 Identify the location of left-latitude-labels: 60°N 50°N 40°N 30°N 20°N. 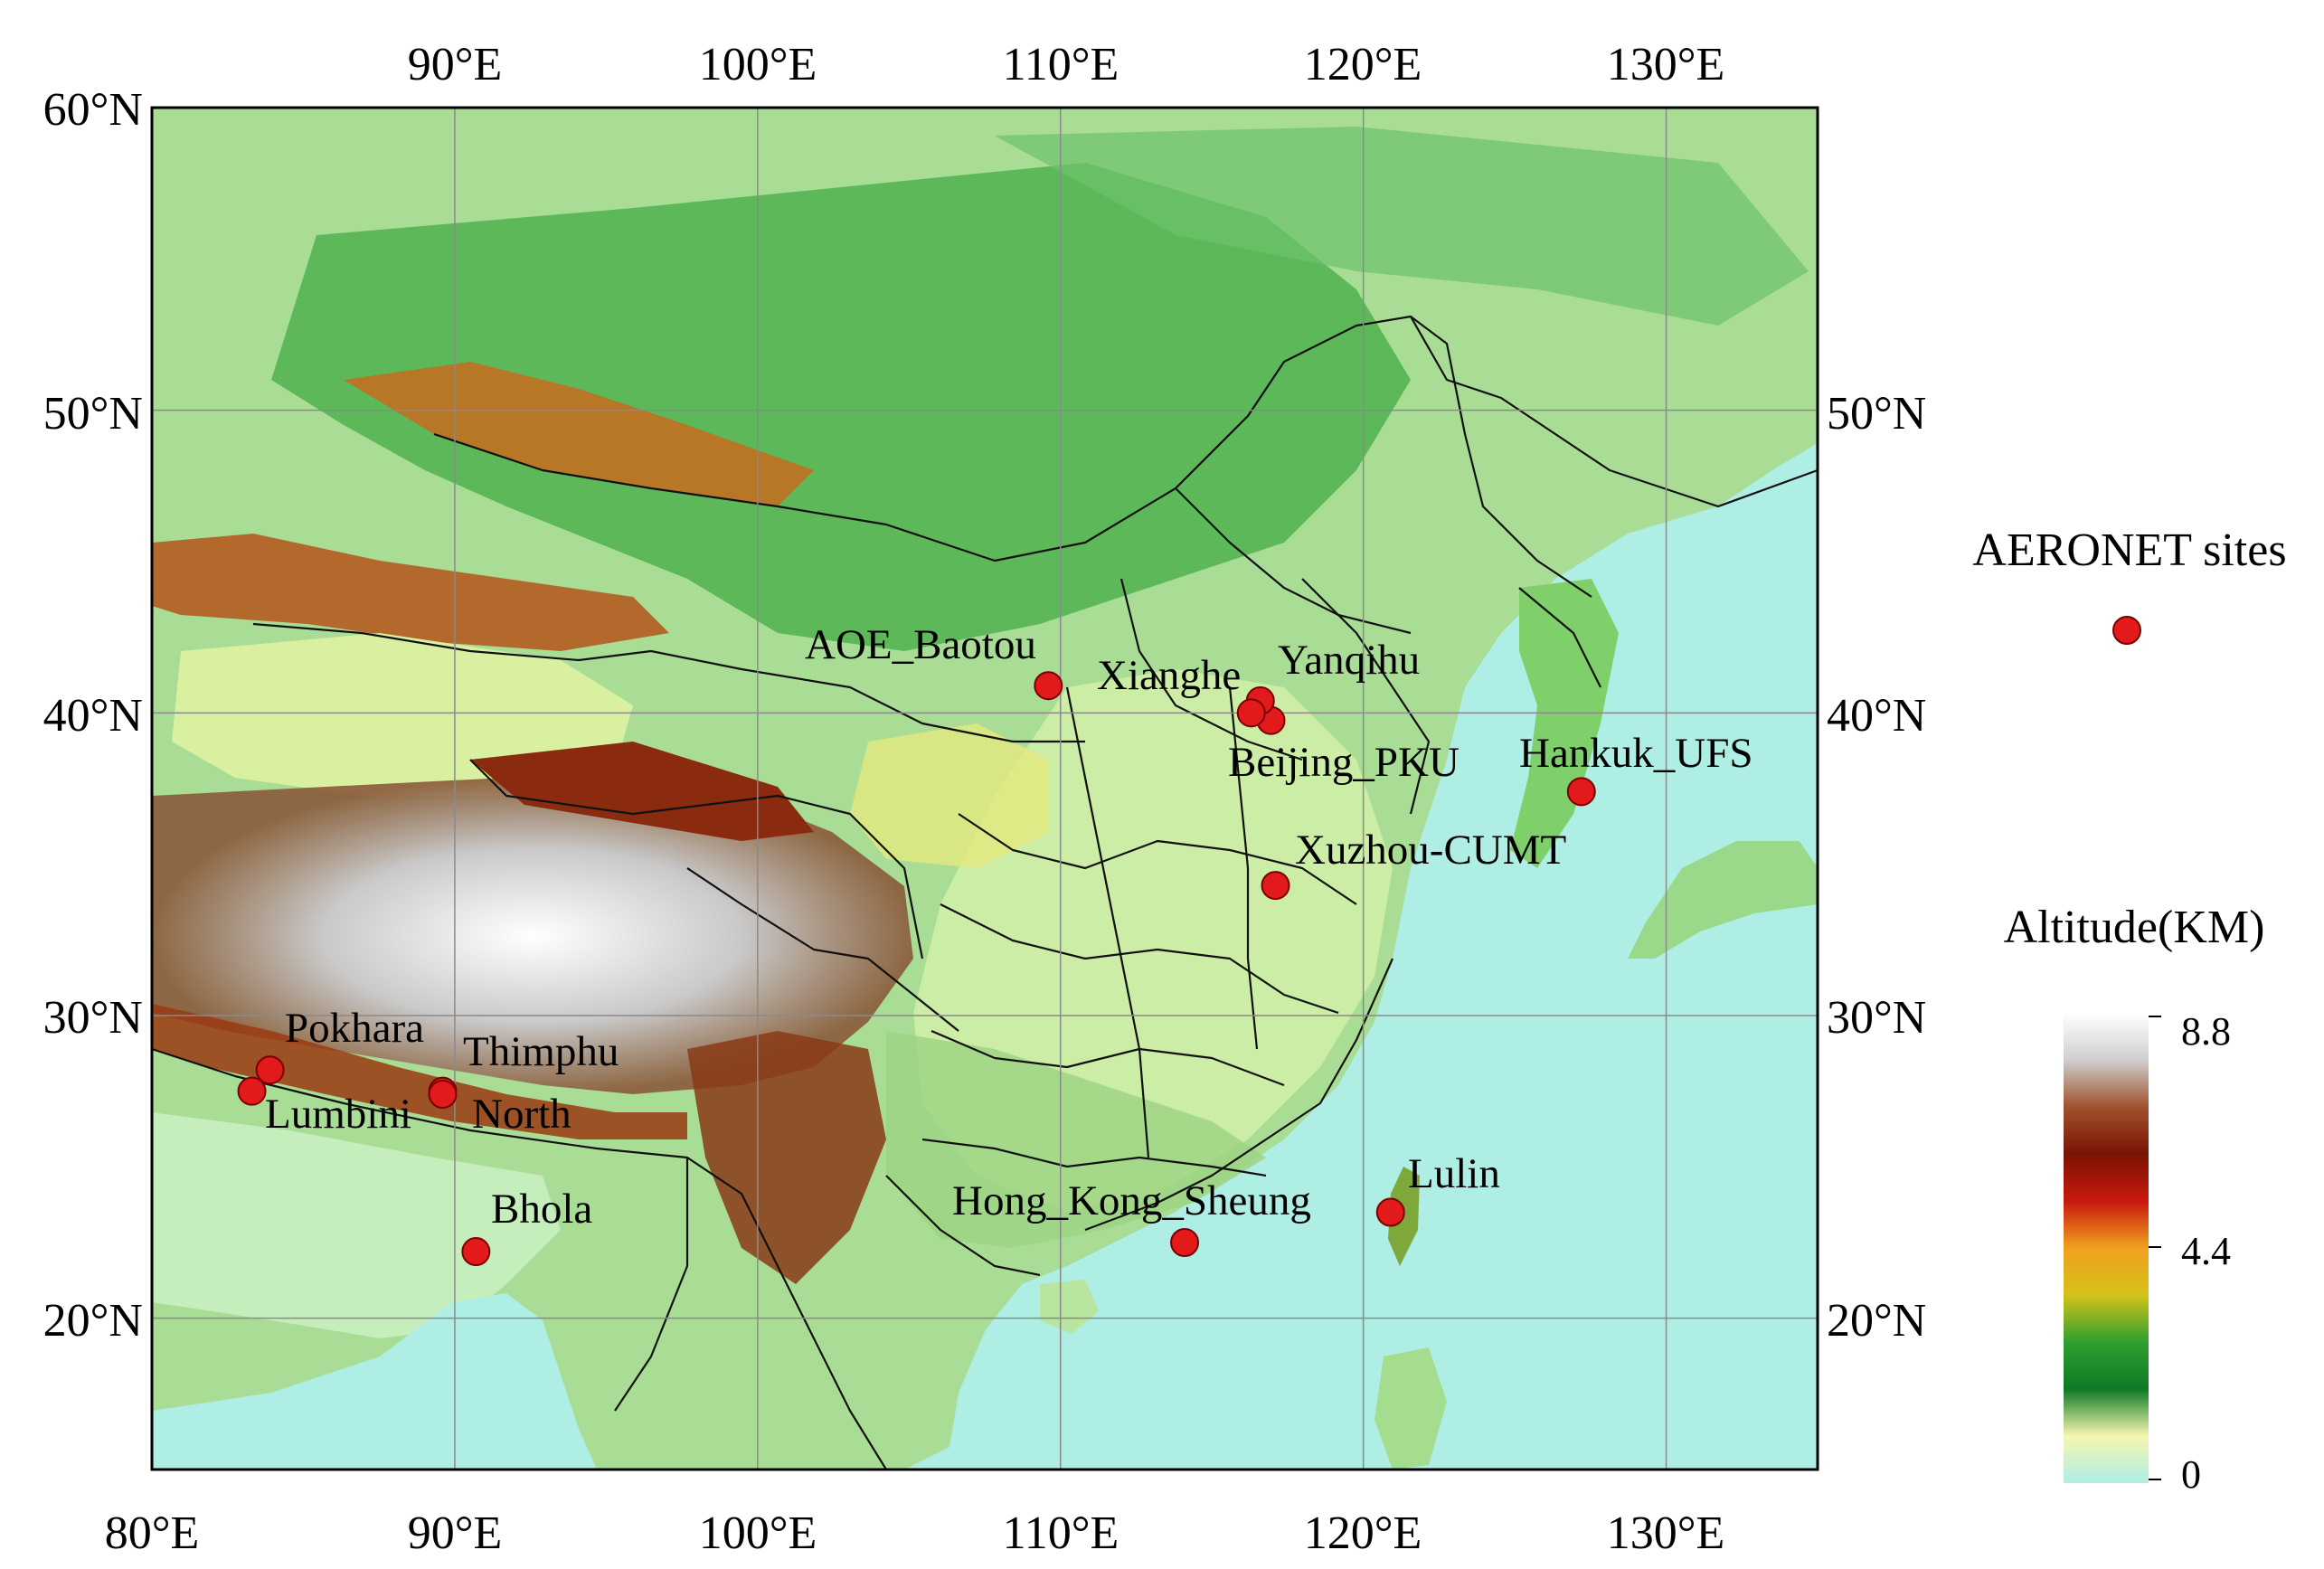
(93, 715).